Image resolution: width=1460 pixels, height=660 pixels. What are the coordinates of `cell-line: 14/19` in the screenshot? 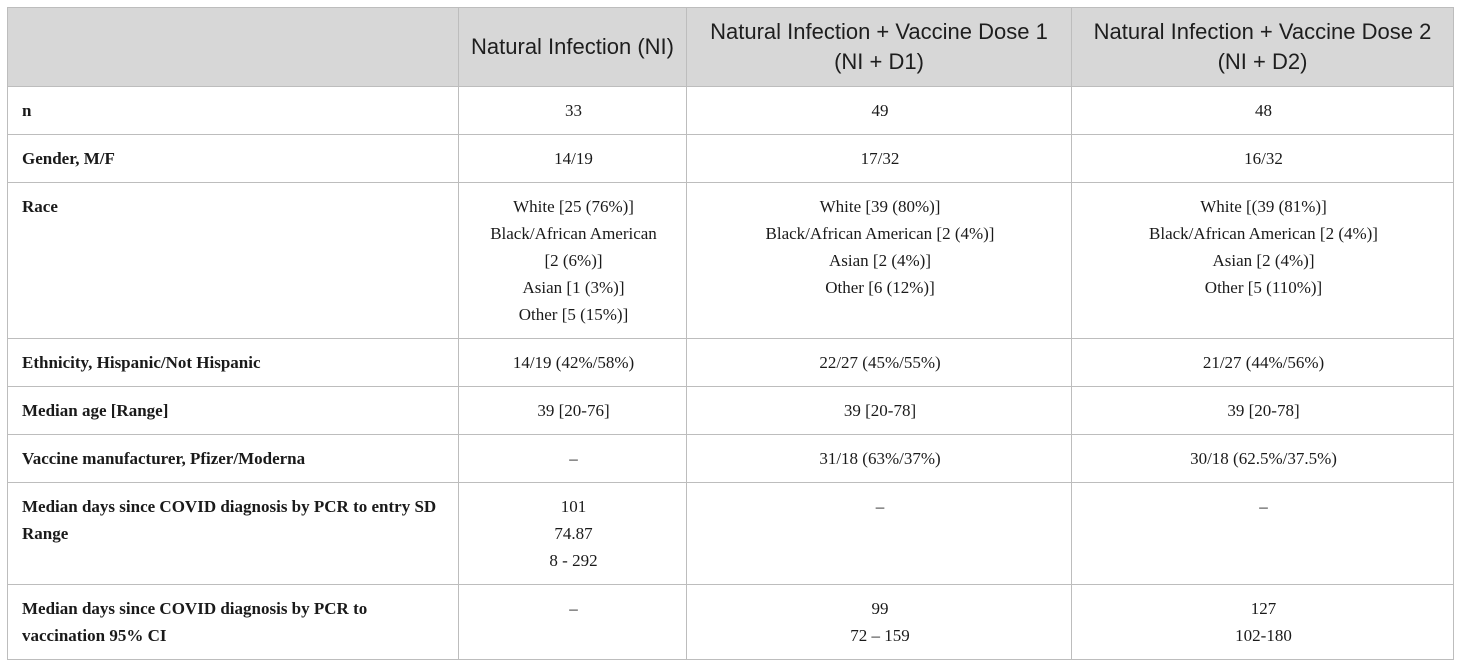 It's located at (573, 158).